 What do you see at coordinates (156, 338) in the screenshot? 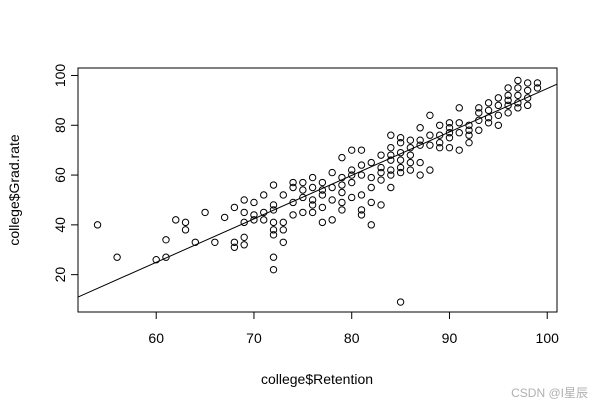
I see `x-tick-label: 60` at bounding box center [156, 338].